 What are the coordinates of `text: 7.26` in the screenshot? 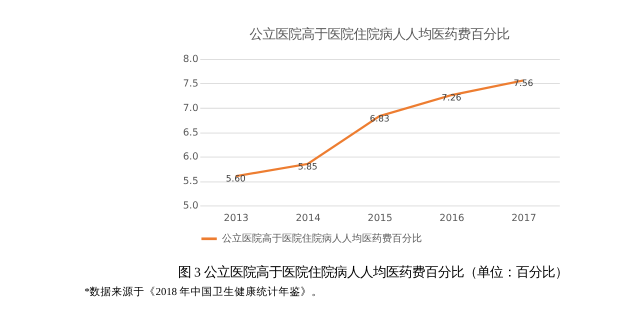 It's located at (452, 98).